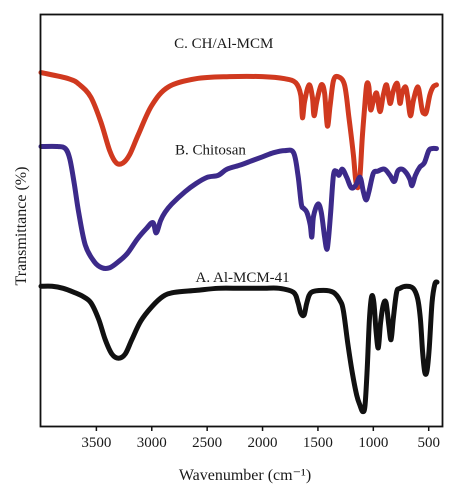  What do you see at coordinates (245, 475) in the screenshot?
I see `x-axis-title: Wavenumber (cm⁻¹)` at bounding box center [245, 475].